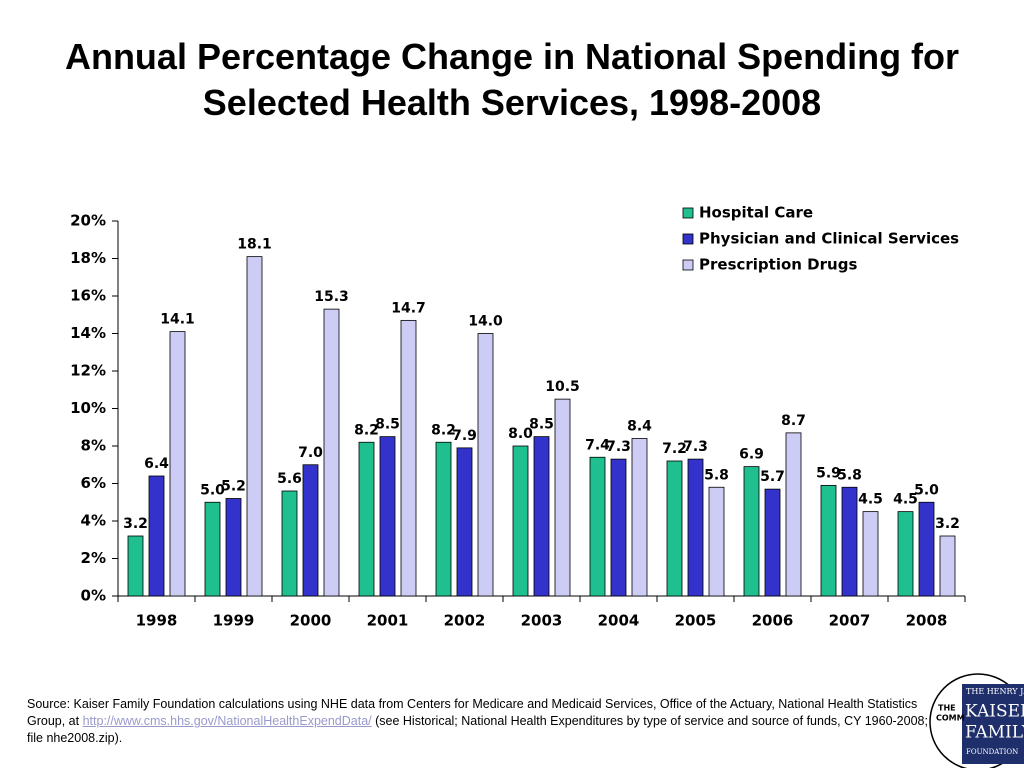 The image size is (1024, 768). I want to click on data-label: 5.7, so click(772, 477).